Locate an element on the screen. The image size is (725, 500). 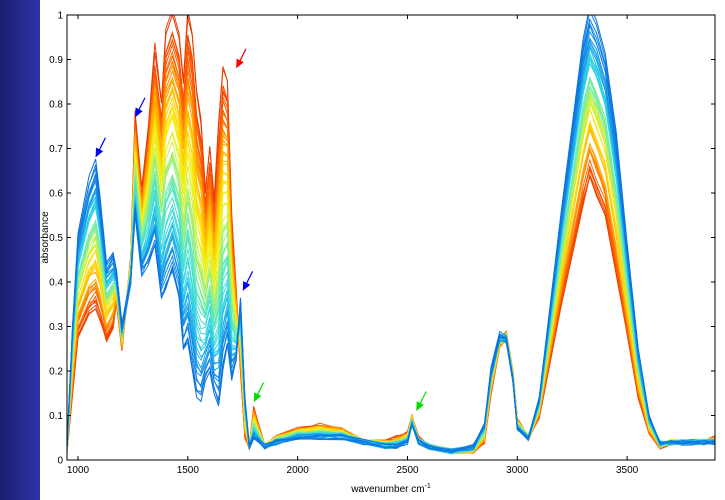
x-tick-label: 3000 is located at coordinates (517, 470).